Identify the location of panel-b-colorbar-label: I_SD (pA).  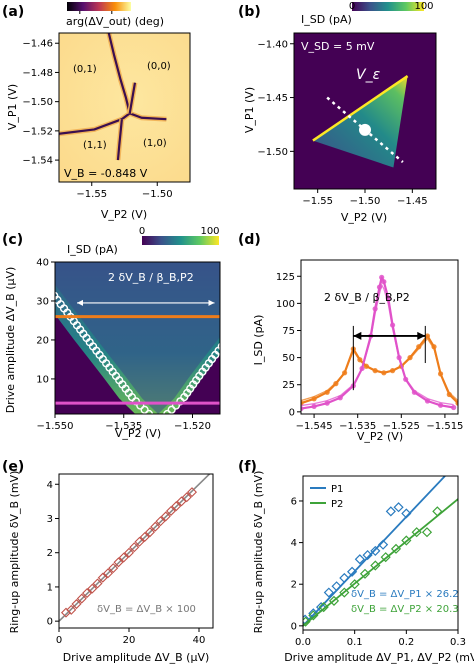
(326, 19).